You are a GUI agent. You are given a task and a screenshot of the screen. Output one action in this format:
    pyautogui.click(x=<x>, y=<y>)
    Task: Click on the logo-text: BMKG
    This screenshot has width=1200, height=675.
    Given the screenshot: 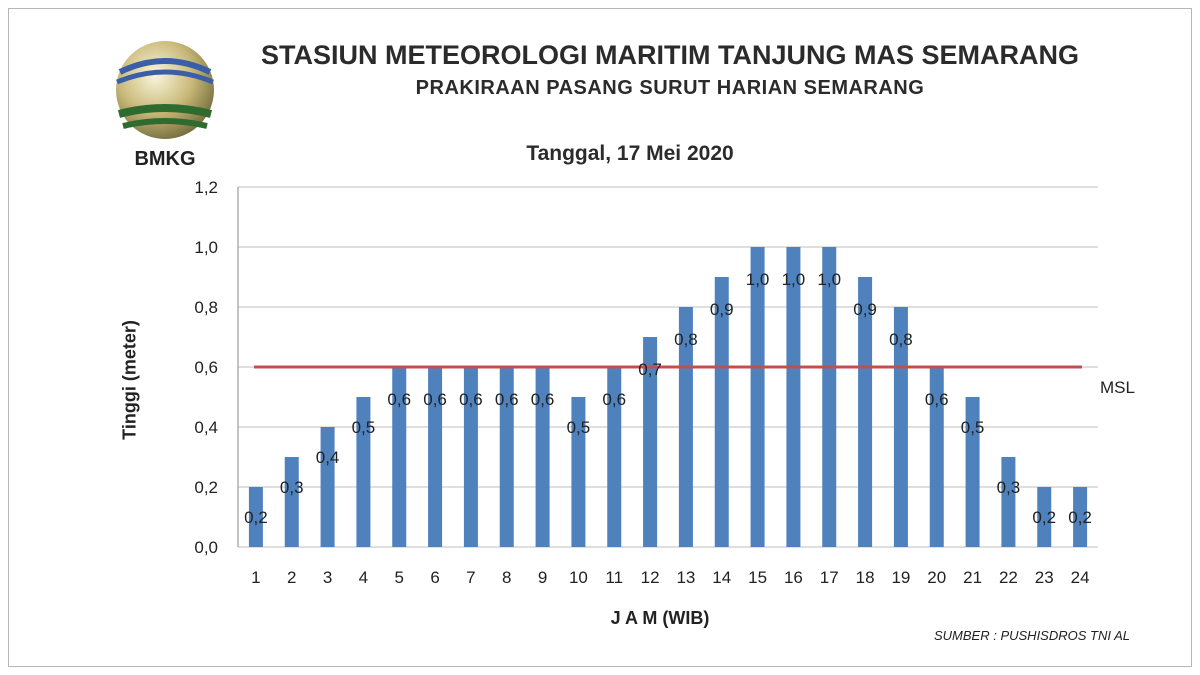 What is the action you would take?
    pyautogui.click(x=165, y=159)
    